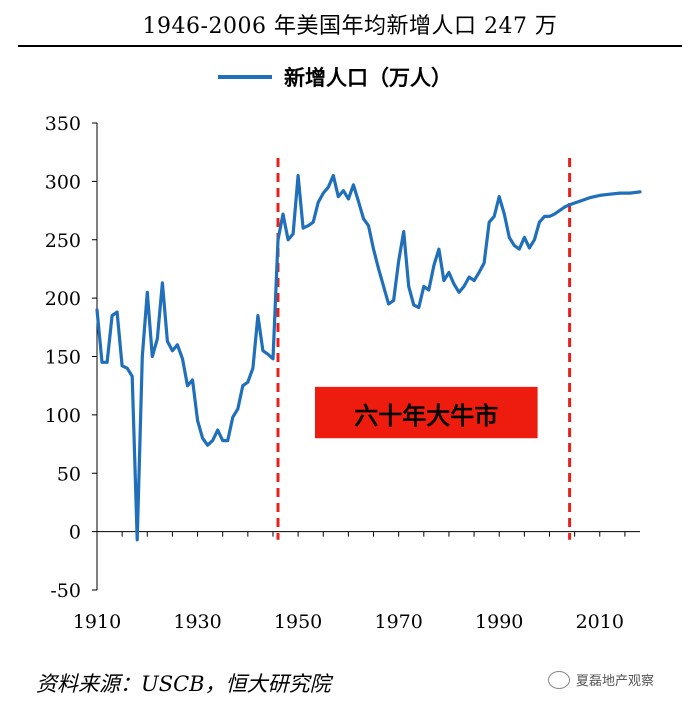 This screenshot has height=710, width=700. I want to click on legend-label: 新增人口（万人）, so click(368, 78).